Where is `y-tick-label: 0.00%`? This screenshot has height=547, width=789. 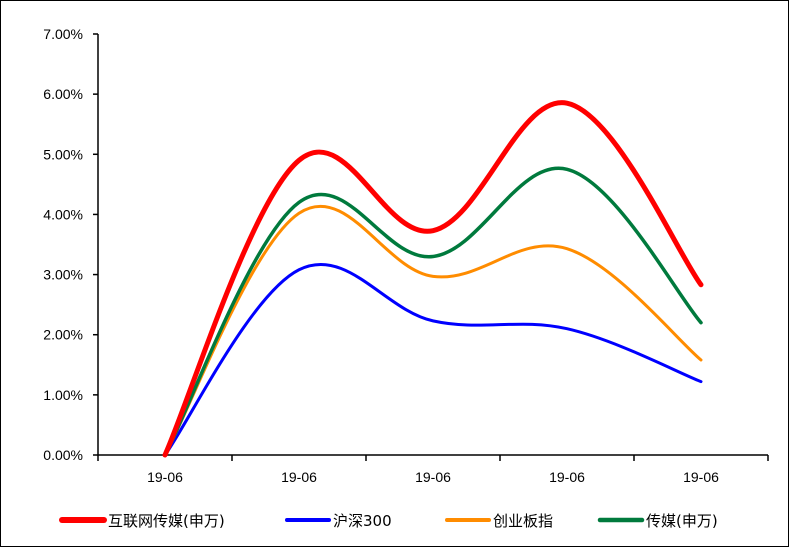 y-tick-label: 0.00% is located at coordinates (63, 455).